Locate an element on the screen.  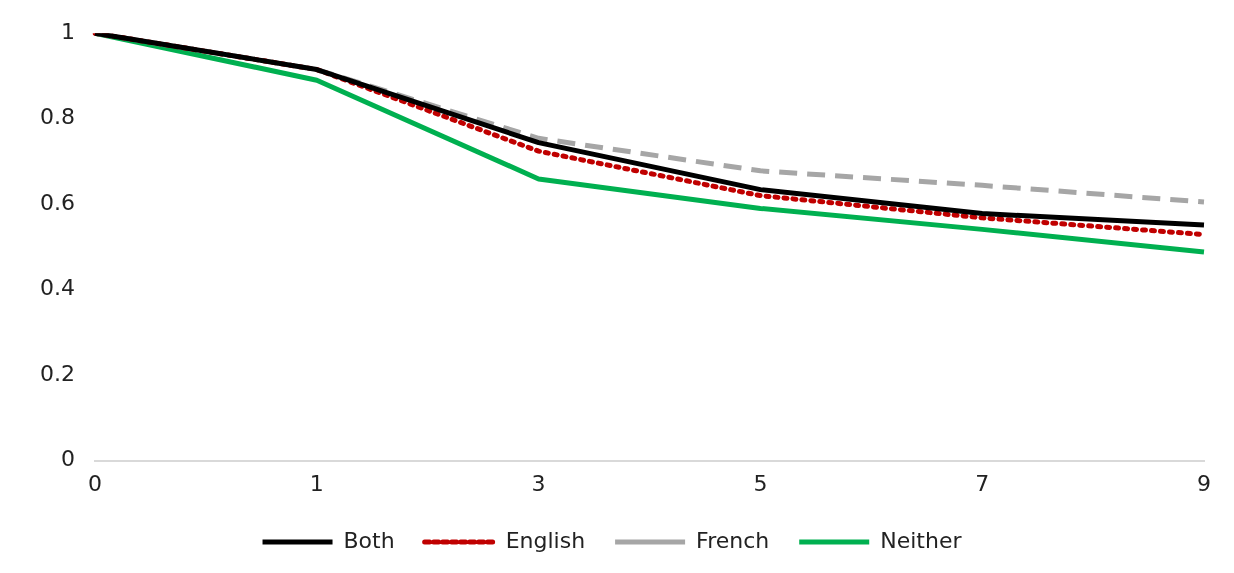
y-tick-label: 0 is located at coordinates (67, 459).